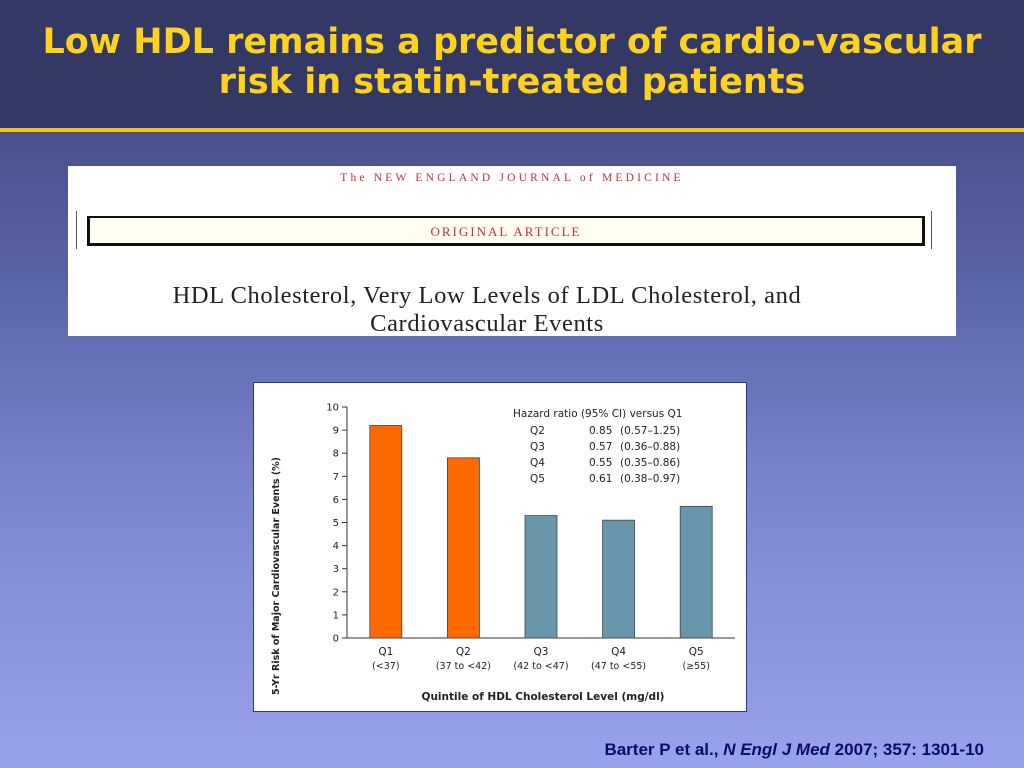 The height and width of the screenshot is (768, 1024). I want to click on y-tick-label: 10, so click(332, 408).